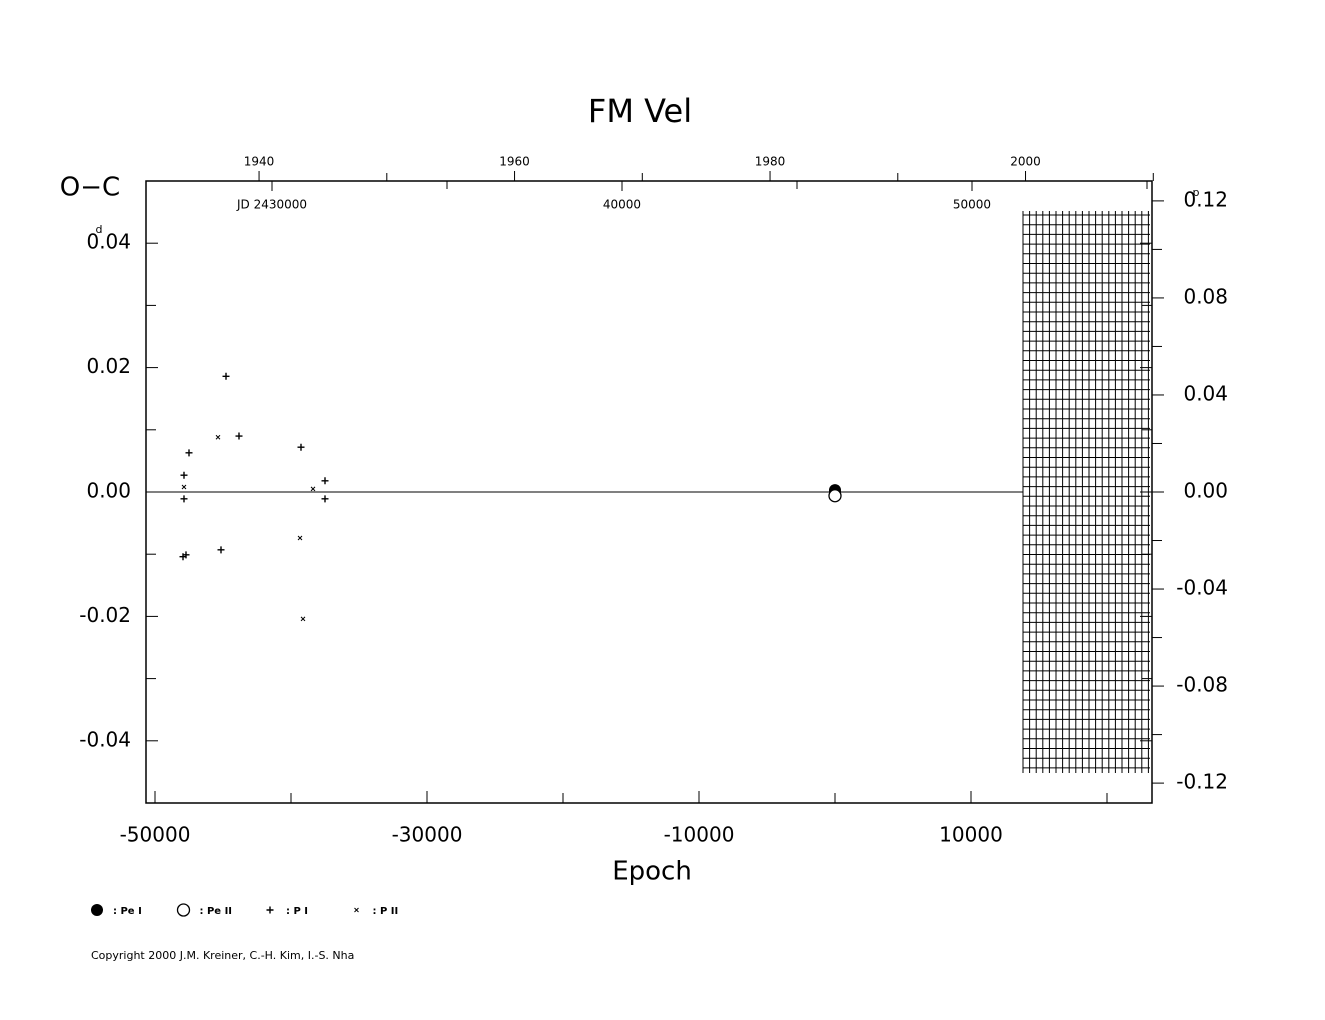  What do you see at coordinates (155, 835) in the screenshot?
I see `x-tick-label: -50000` at bounding box center [155, 835].